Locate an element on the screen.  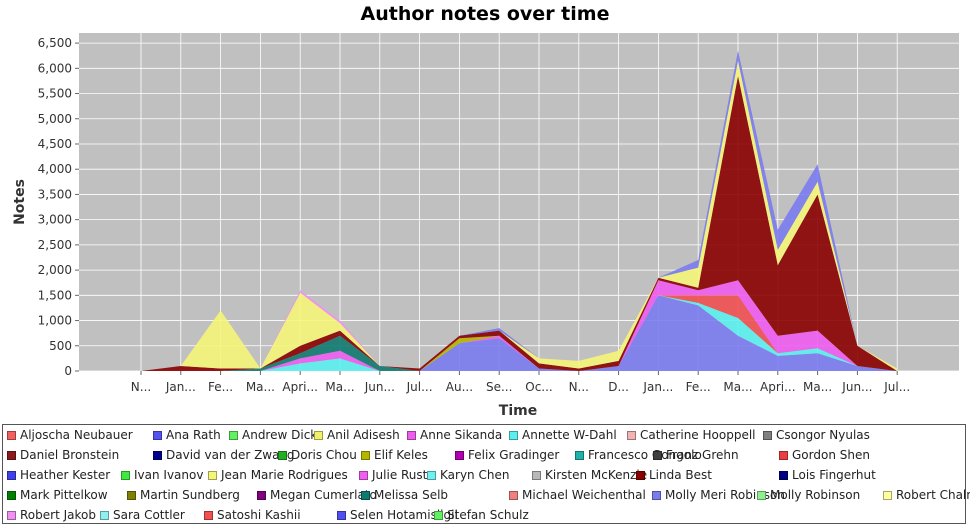
legend-label: Doris Chou is located at coordinates (324, 455).